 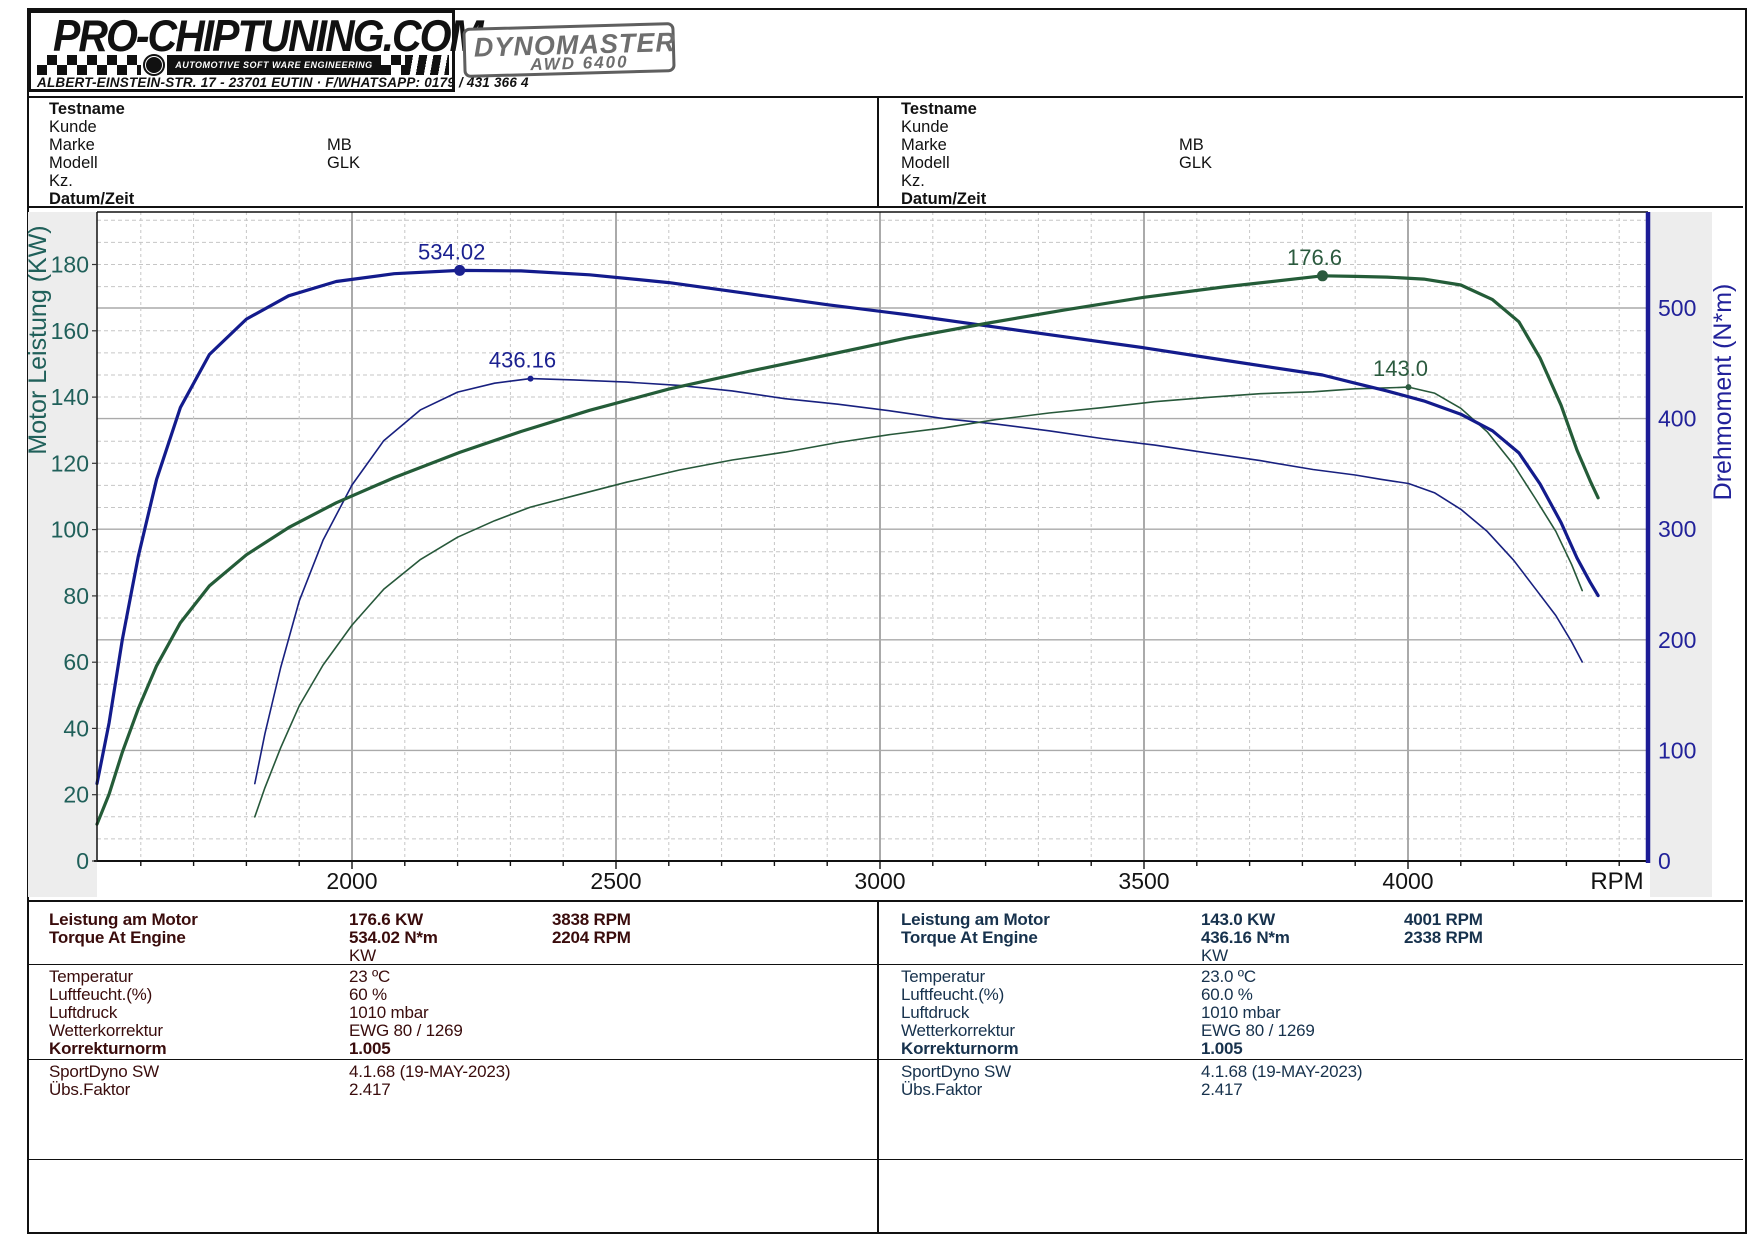 What do you see at coordinates (386, 919) in the screenshot?
I see `result-value: 176.6 KW` at bounding box center [386, 919].